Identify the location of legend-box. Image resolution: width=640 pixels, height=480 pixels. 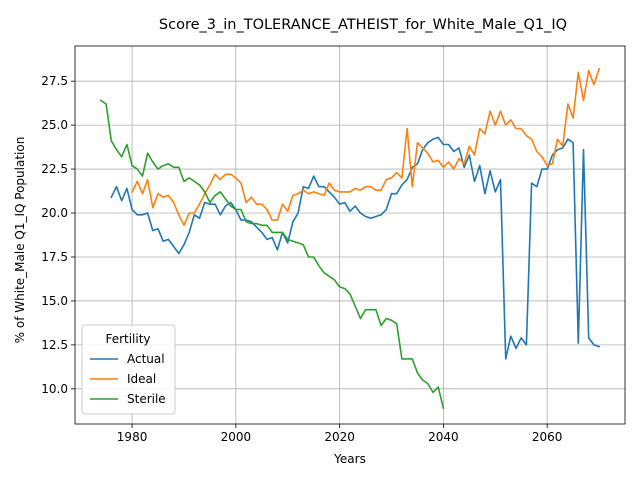
(128, 369).